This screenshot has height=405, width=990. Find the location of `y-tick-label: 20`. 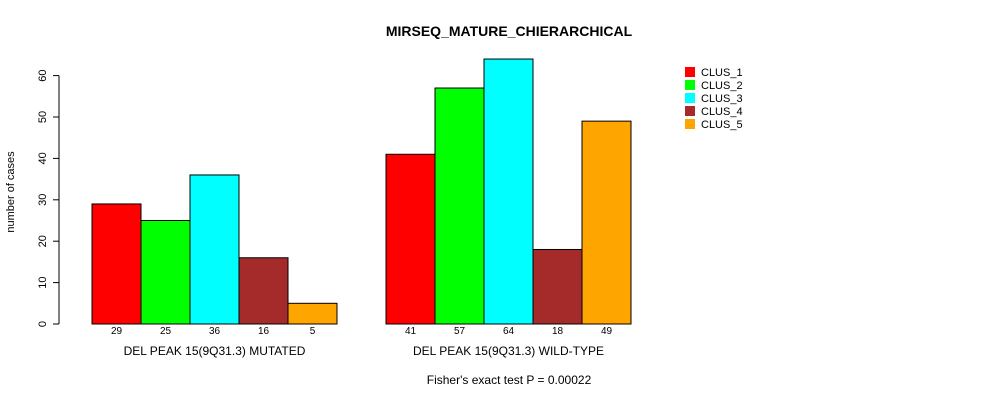

y-tick-label: 20 is located at coordinates (43, 241).